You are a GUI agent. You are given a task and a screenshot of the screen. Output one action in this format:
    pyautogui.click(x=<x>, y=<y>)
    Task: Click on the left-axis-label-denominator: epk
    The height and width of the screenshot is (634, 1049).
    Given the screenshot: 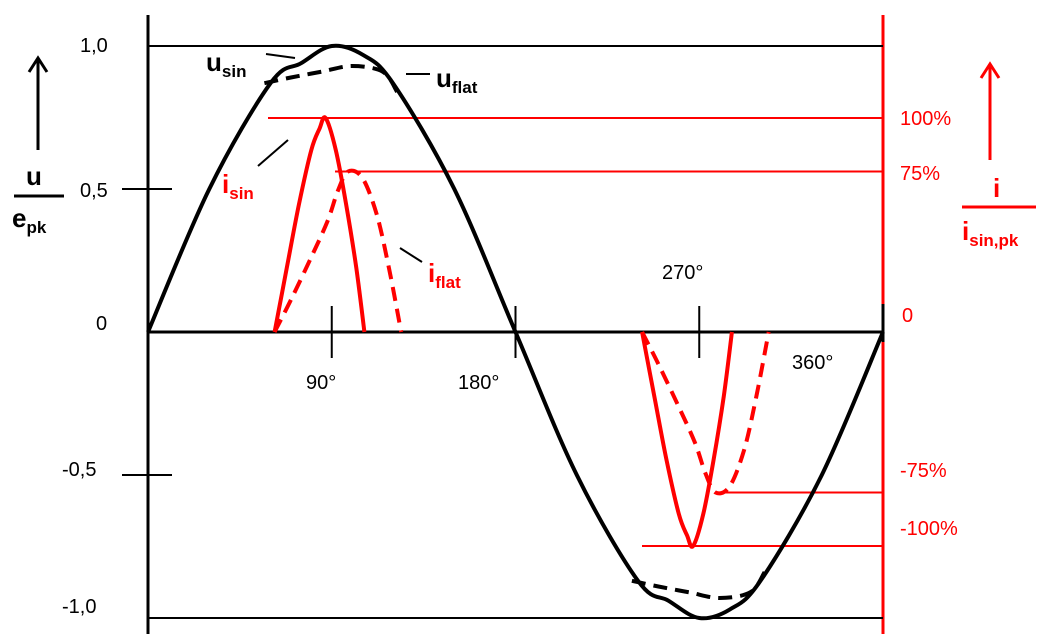 What is the action you would take?
    pyautogui.click(x=29, y=220)
    